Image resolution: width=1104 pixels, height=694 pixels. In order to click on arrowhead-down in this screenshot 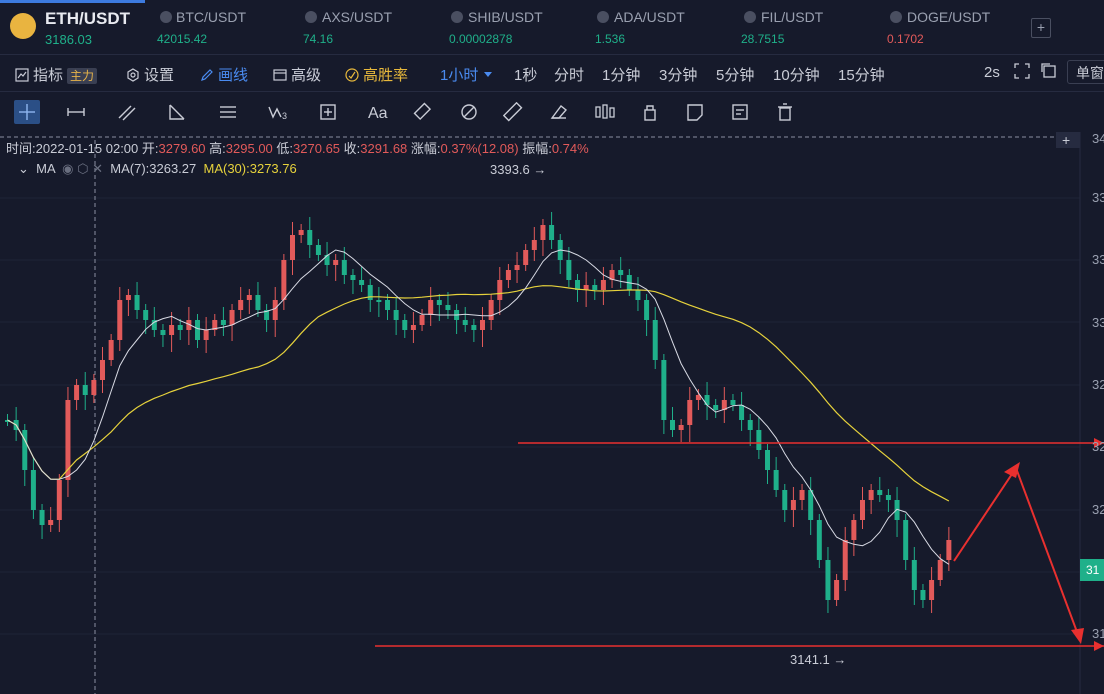, I will do `click(1077, 636)`.